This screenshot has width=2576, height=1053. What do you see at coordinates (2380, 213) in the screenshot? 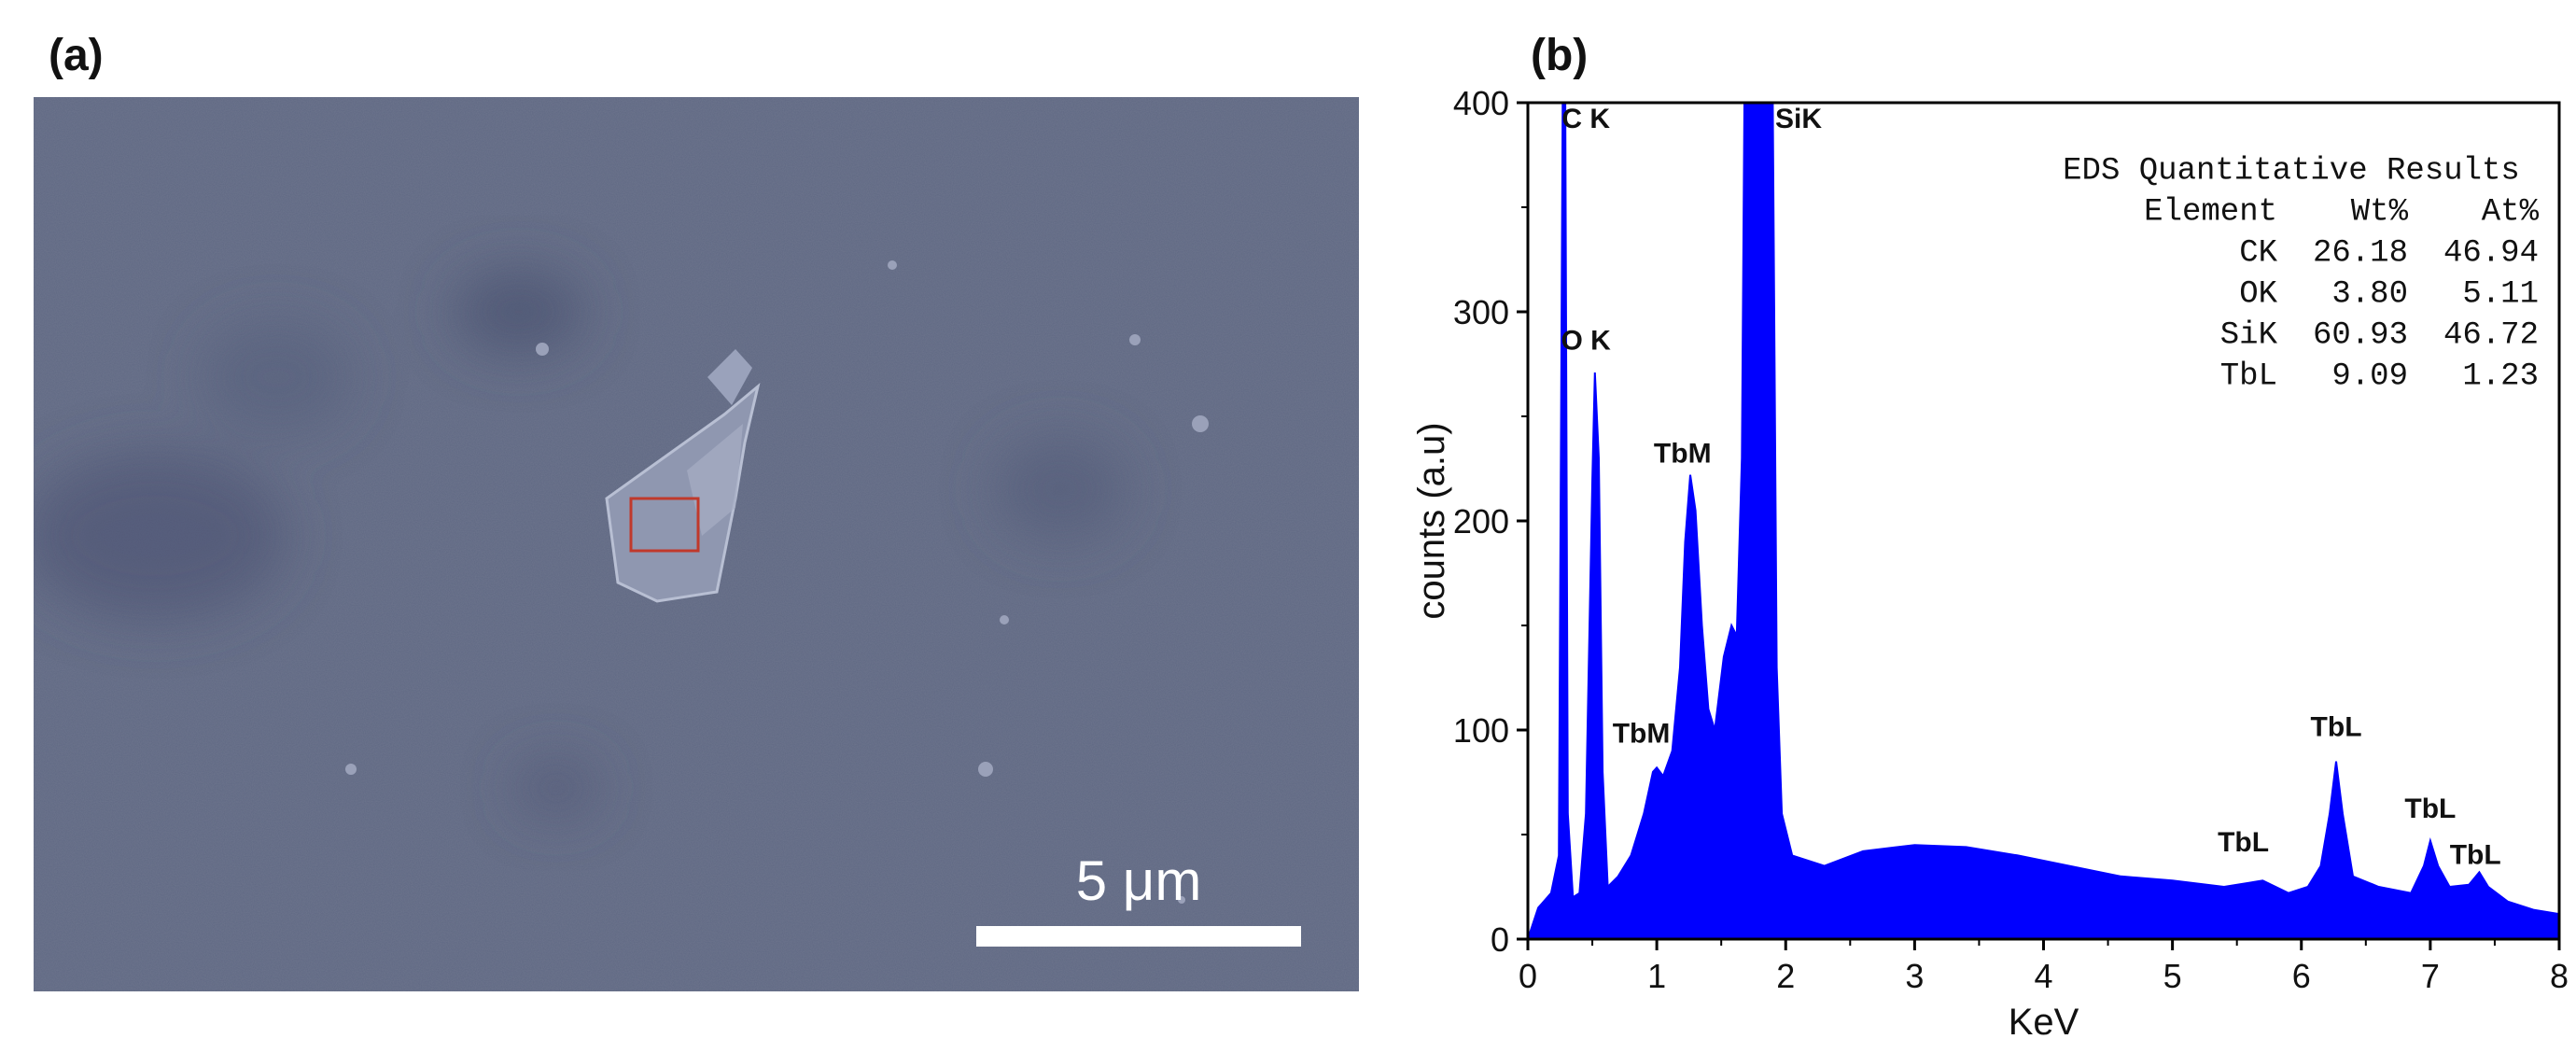
I see `results-header-cell: Wt%` at bounding box center [2380, 213].